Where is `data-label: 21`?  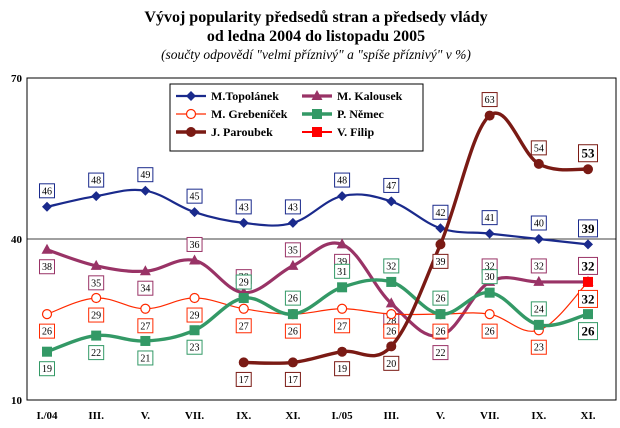
data-label: 21 is located at coordinates (145, 358).